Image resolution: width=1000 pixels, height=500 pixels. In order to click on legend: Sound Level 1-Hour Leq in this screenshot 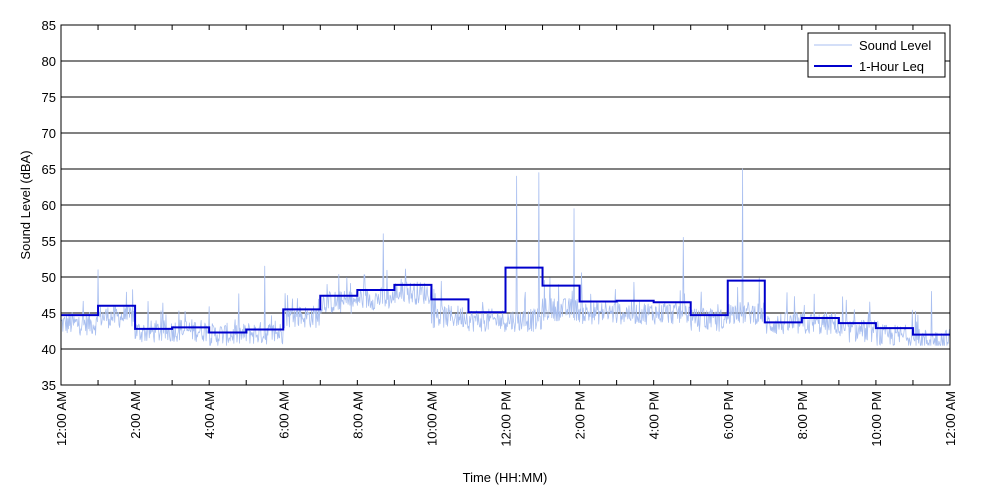, I will do `click(876, 55)`.